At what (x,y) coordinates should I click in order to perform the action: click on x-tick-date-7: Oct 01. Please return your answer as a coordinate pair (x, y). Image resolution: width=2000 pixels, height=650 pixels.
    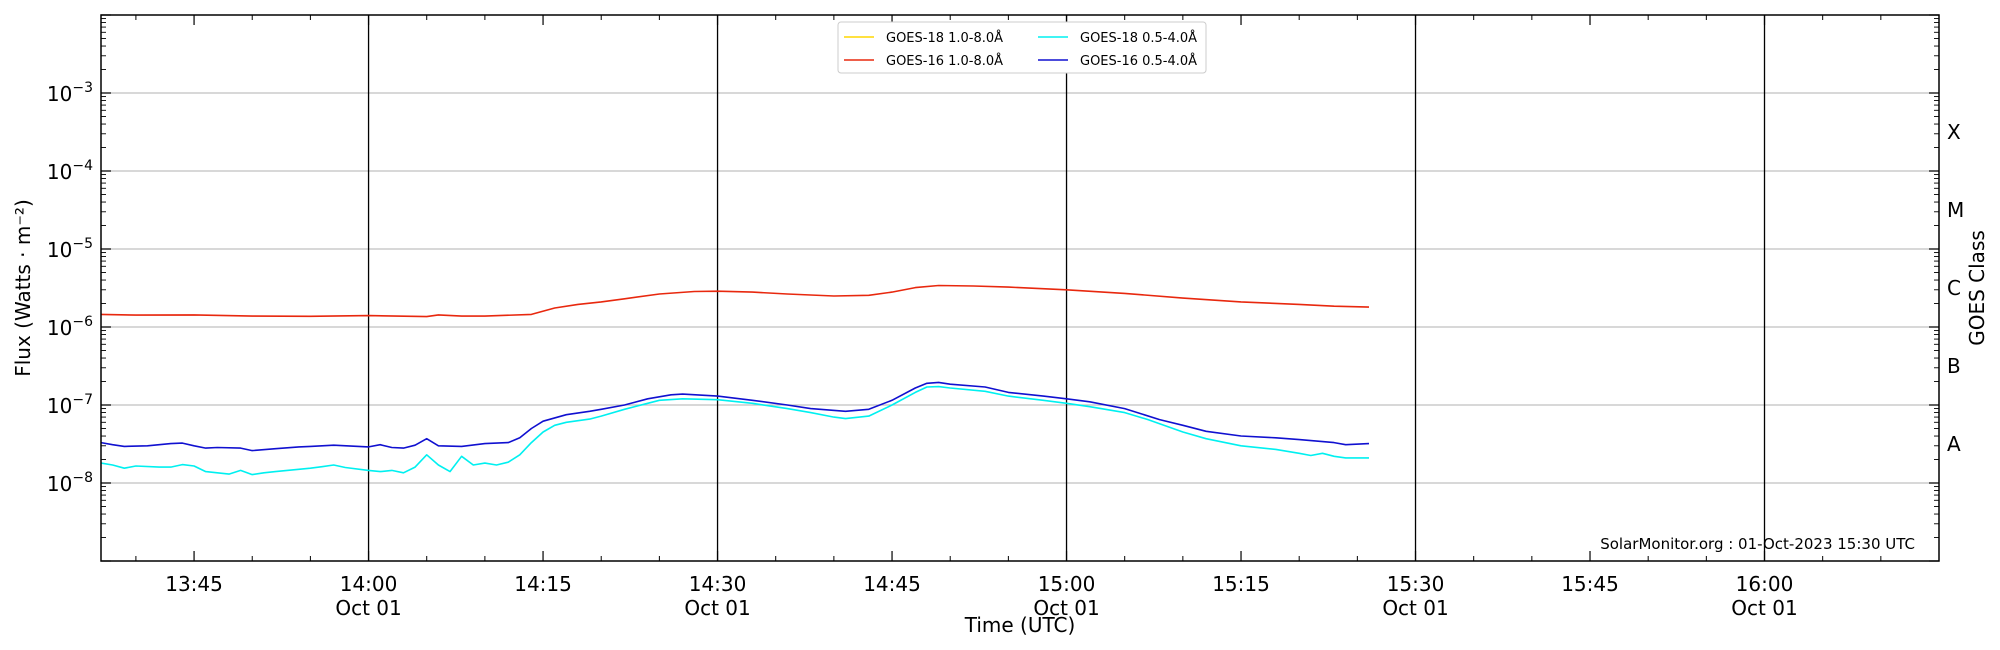
    Looking at the image, I should click on (1415, 608).